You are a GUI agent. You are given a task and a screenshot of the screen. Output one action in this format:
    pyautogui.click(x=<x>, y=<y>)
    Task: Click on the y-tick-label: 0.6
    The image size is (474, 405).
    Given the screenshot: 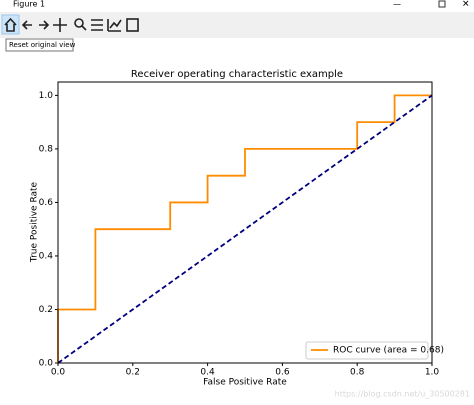 What is the action you would take?
    pyautogui.click(x=46, y=203)
    